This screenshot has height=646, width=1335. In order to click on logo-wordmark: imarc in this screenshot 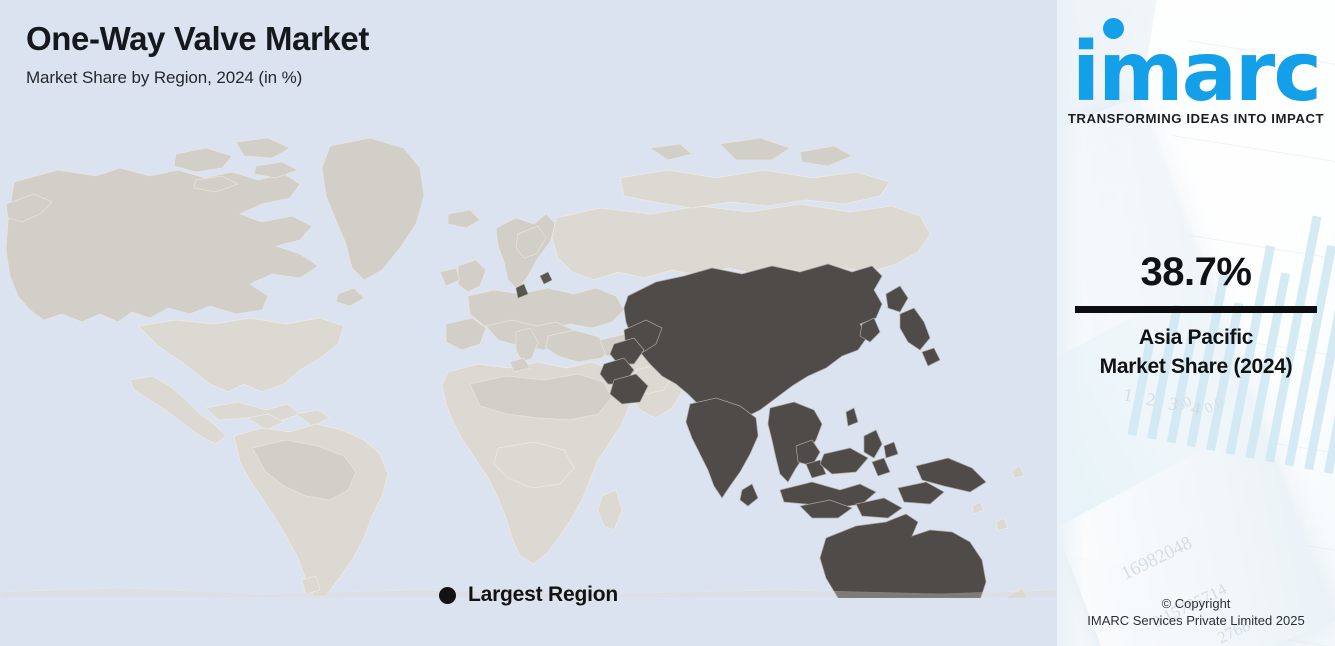, I will do `click(1197, 72)`.